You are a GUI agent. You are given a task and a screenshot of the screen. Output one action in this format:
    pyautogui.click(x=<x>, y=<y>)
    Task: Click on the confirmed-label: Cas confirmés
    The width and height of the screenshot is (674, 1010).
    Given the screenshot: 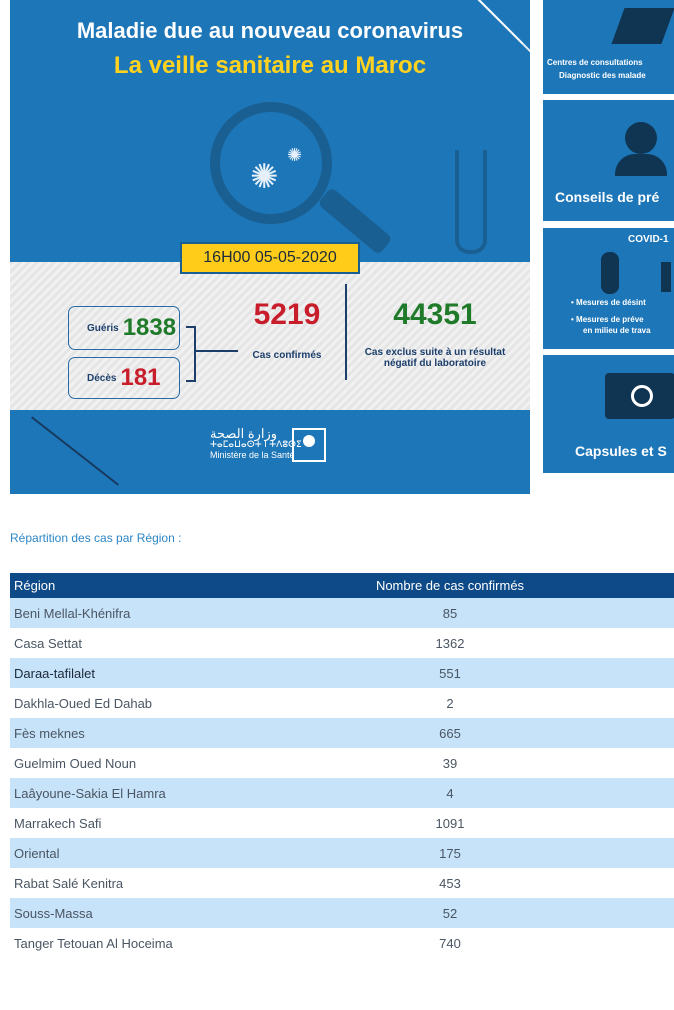 What is the action you would take?
    pyautogui.click(x=287, y=355)
    